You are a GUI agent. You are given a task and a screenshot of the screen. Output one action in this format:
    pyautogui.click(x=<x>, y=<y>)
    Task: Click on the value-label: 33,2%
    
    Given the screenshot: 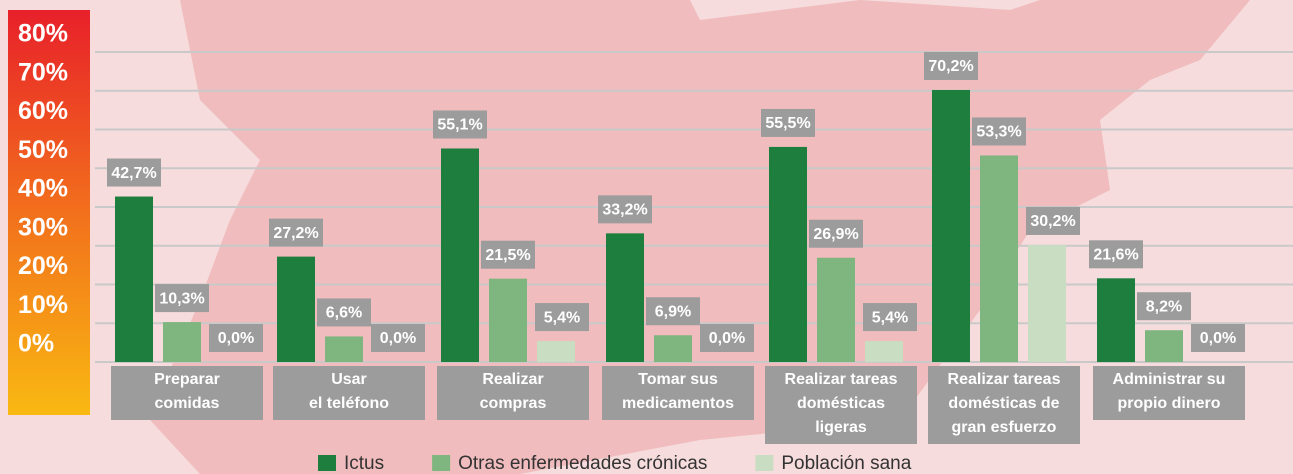 What is the action you would take?
    pyautogui.click(x=624, y=210)
    